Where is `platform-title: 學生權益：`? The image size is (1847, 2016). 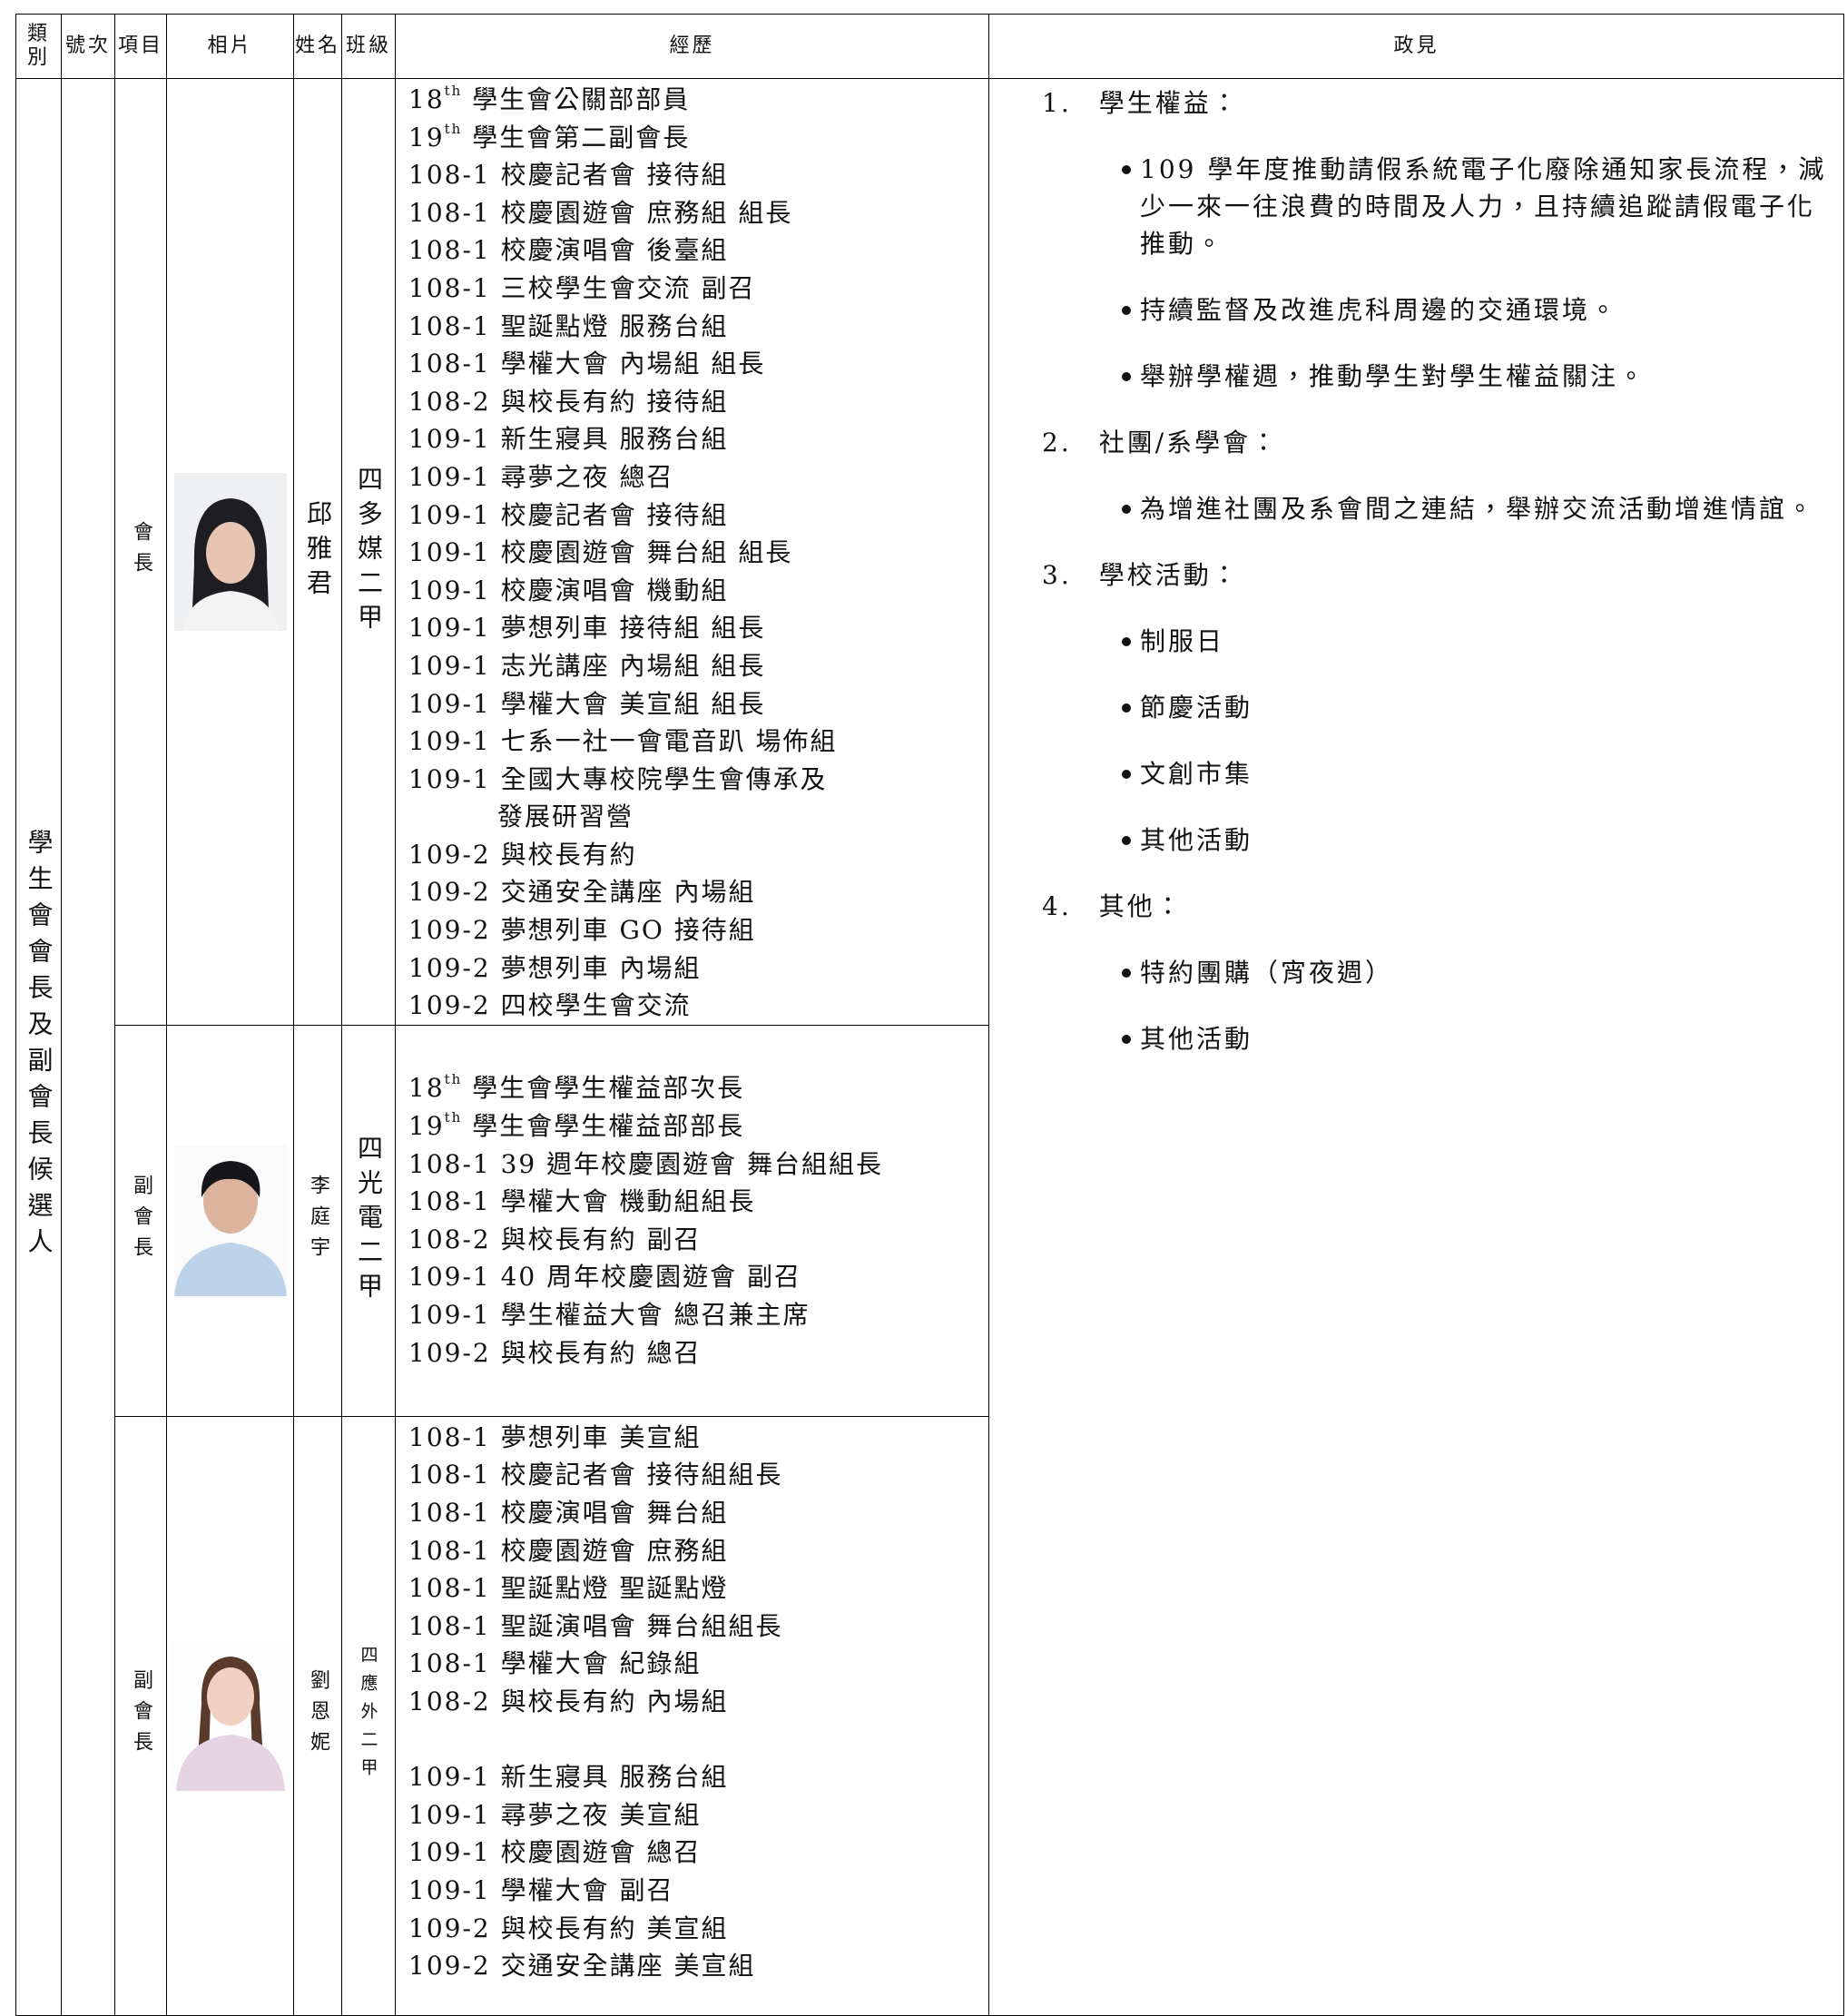 platform-title: 學生權益： is located at coordinates (1169, 103).